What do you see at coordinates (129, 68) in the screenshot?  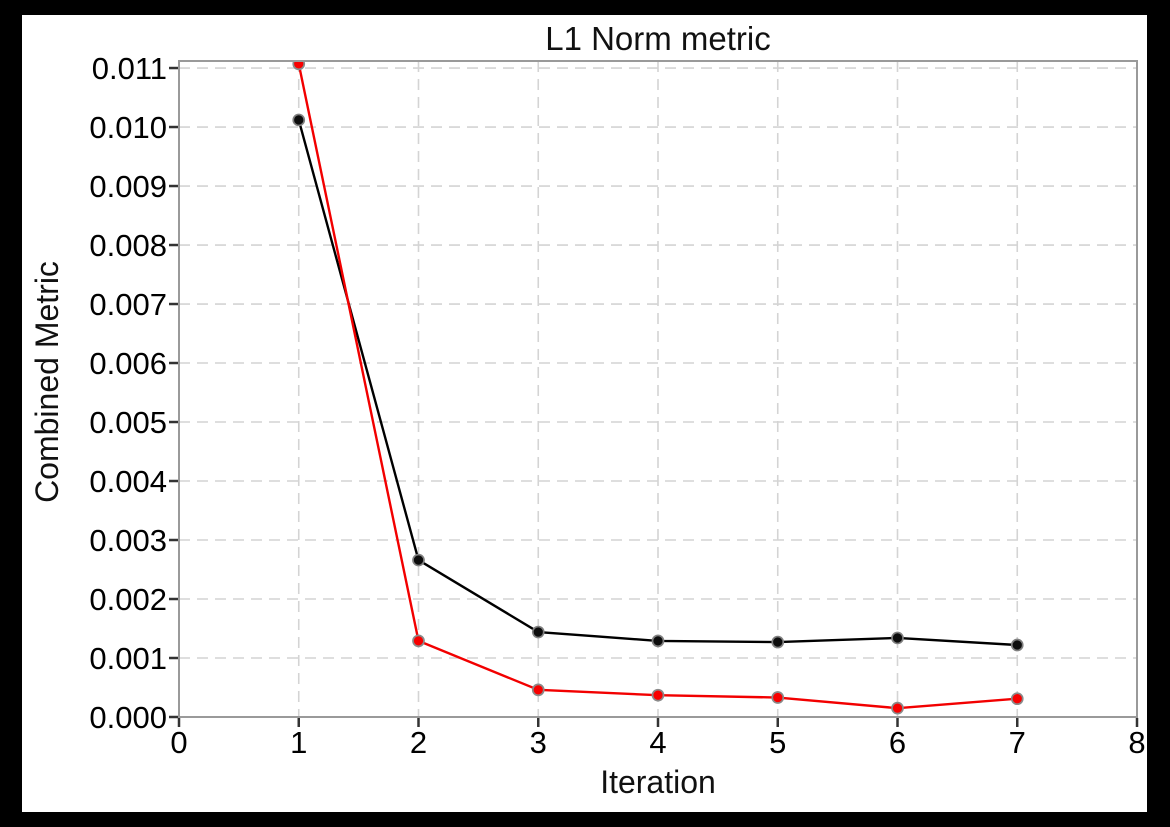 I see `y-tick-label: 0.011` at bounding box center [129, 68].